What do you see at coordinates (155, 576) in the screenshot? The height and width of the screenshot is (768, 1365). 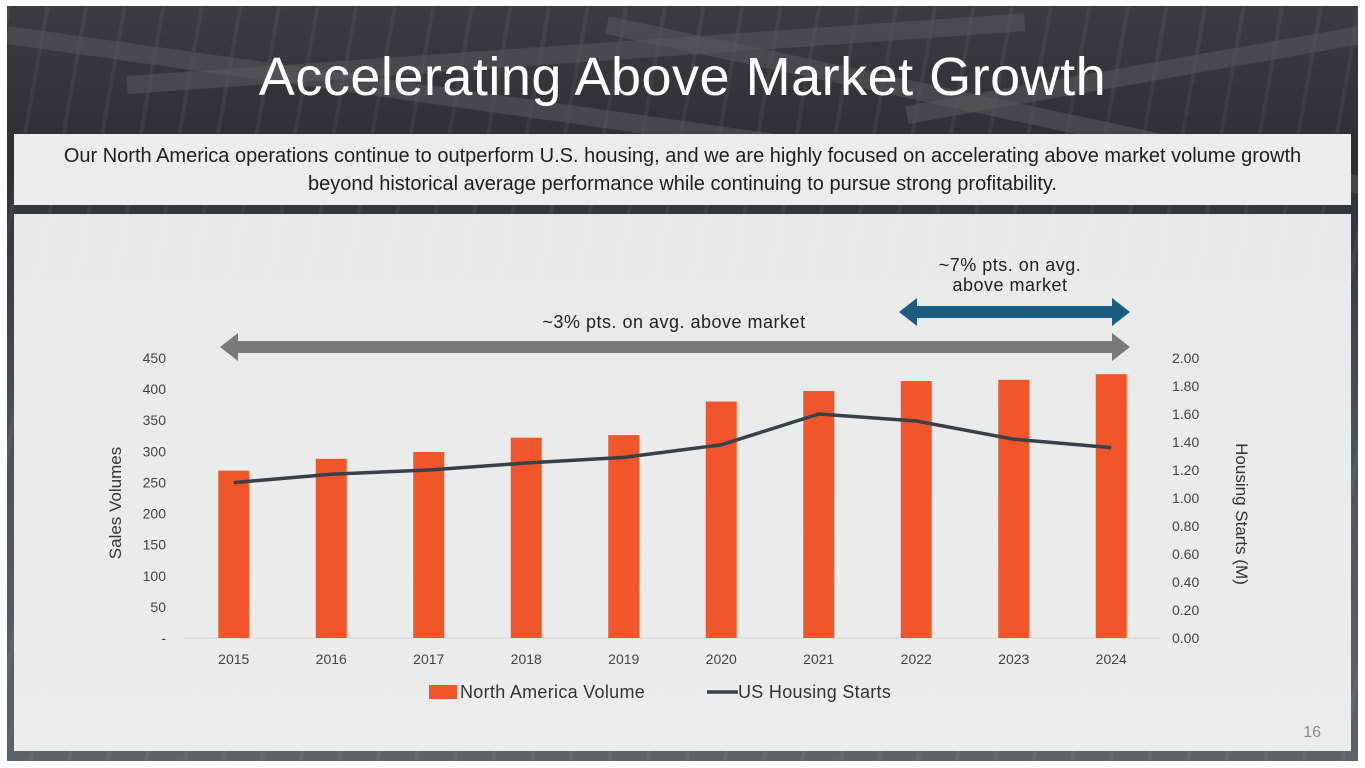 I see `left-tick-label: 100` at bounding box center [155, 576].